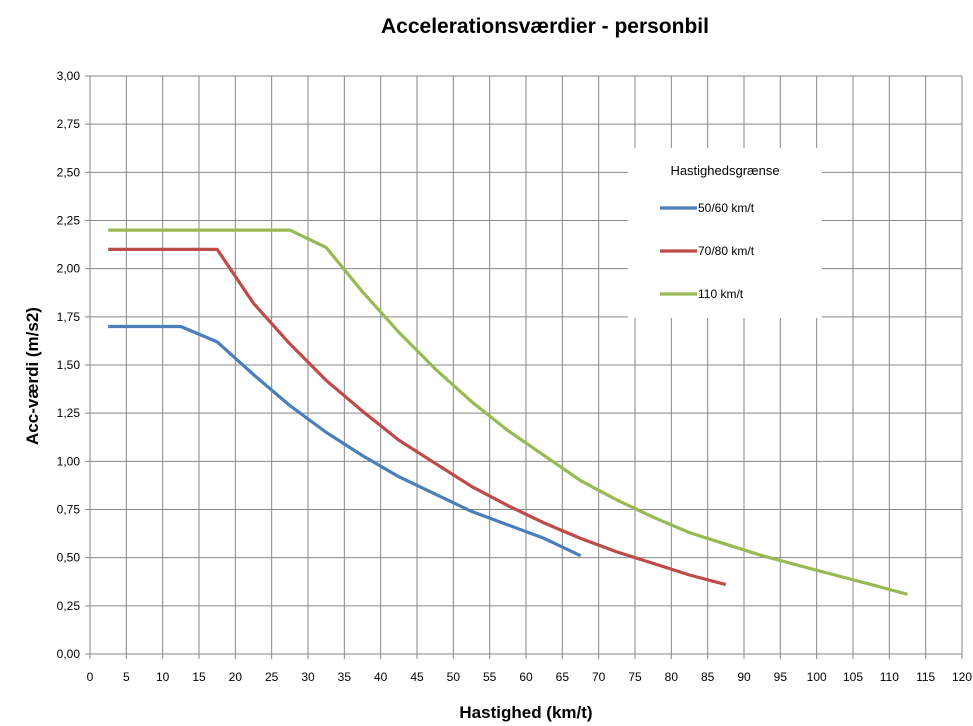 Image resolution: width=973 pixels, height=726 pixels. What do you see at coordinates (69, 365) in the screenshot?
I see `y-tick-label: 1,50` at bounding box center [69, 365].